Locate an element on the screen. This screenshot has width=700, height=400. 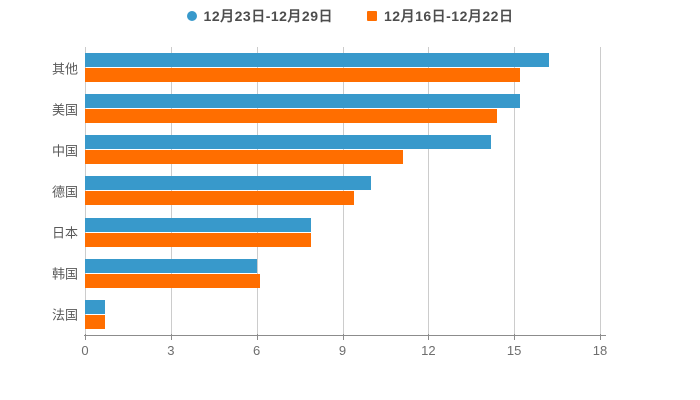
y-axis-label-4: 德国 is located at coordinates (64, 192).